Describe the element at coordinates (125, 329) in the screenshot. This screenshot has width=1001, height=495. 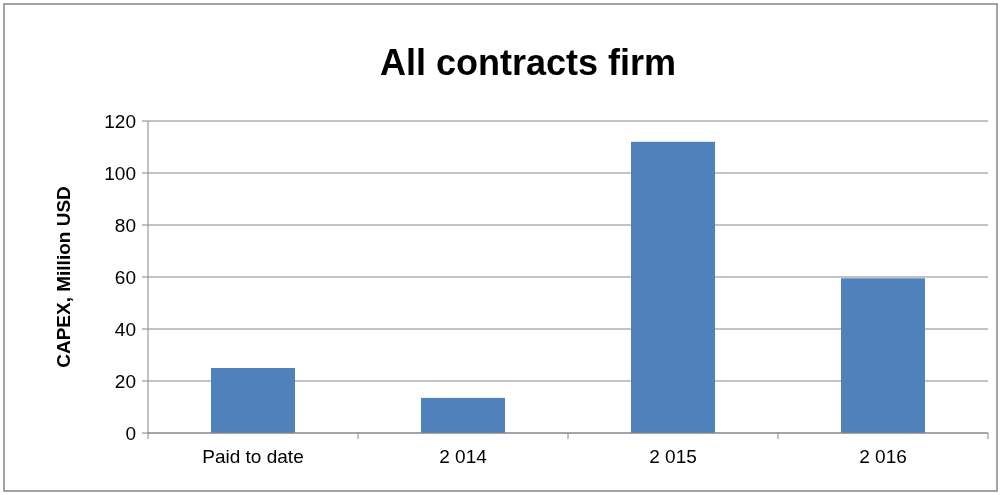
I see `y-tick-label: 40` at that location.